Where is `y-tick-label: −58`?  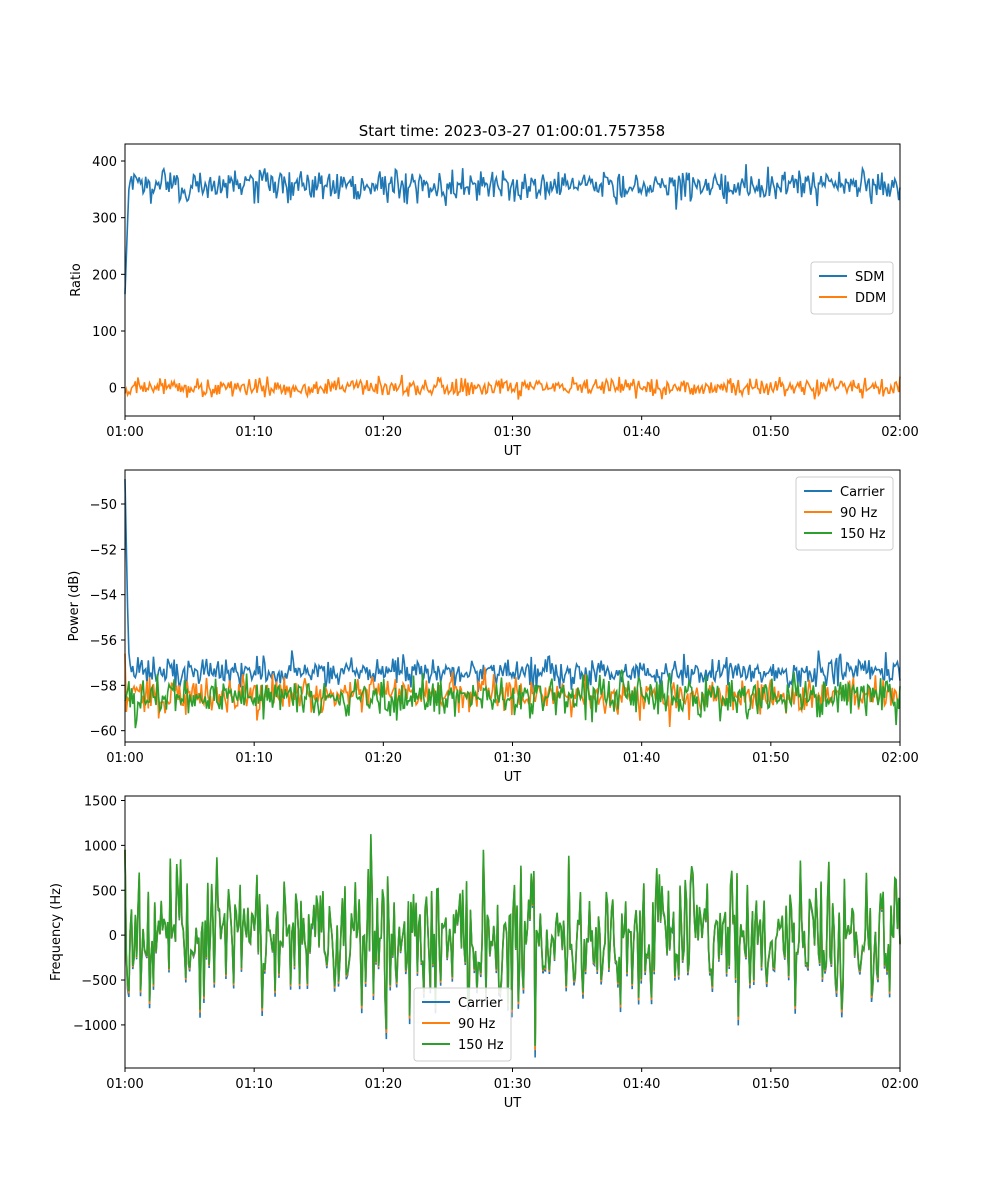
y-tick-label: −58 is located at coordinates (103, 686).